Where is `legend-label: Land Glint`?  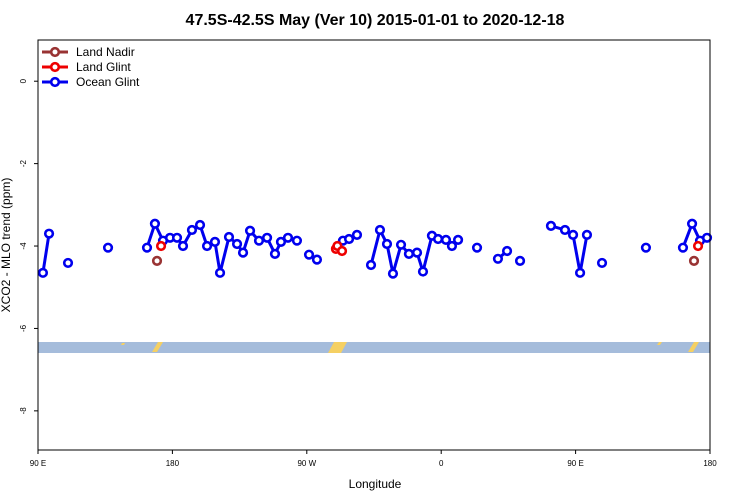 legend-label: Land Glint is located at coordinates (103, 67).